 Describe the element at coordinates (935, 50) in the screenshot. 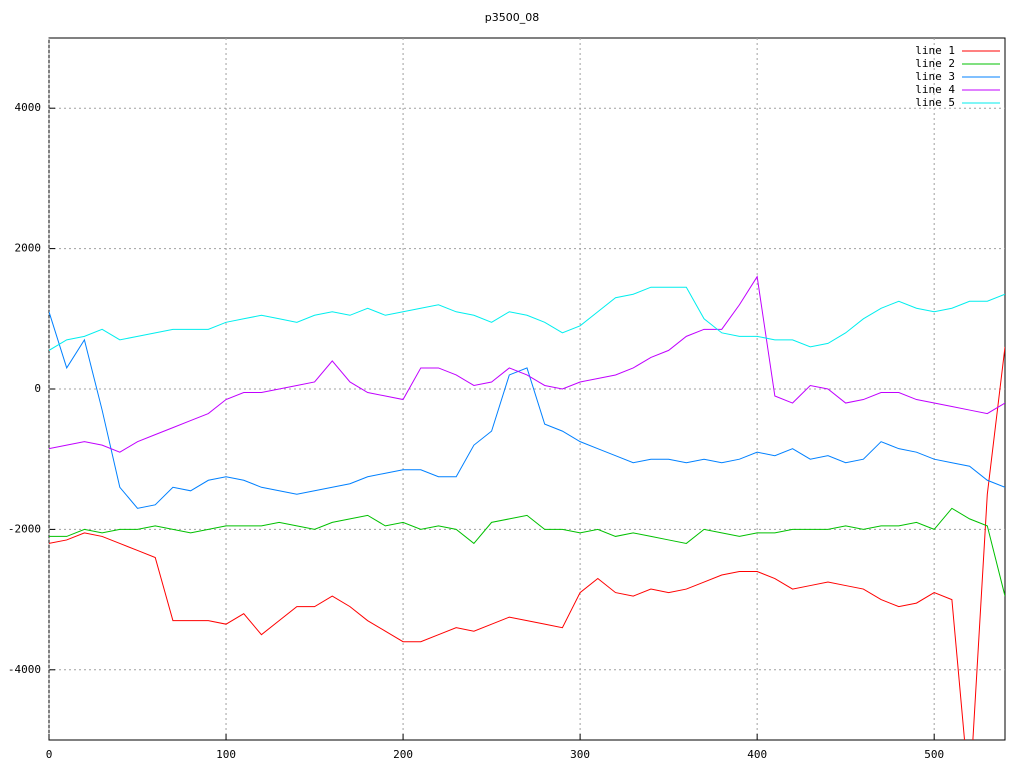

I see `legend-label: line 1` at that location.